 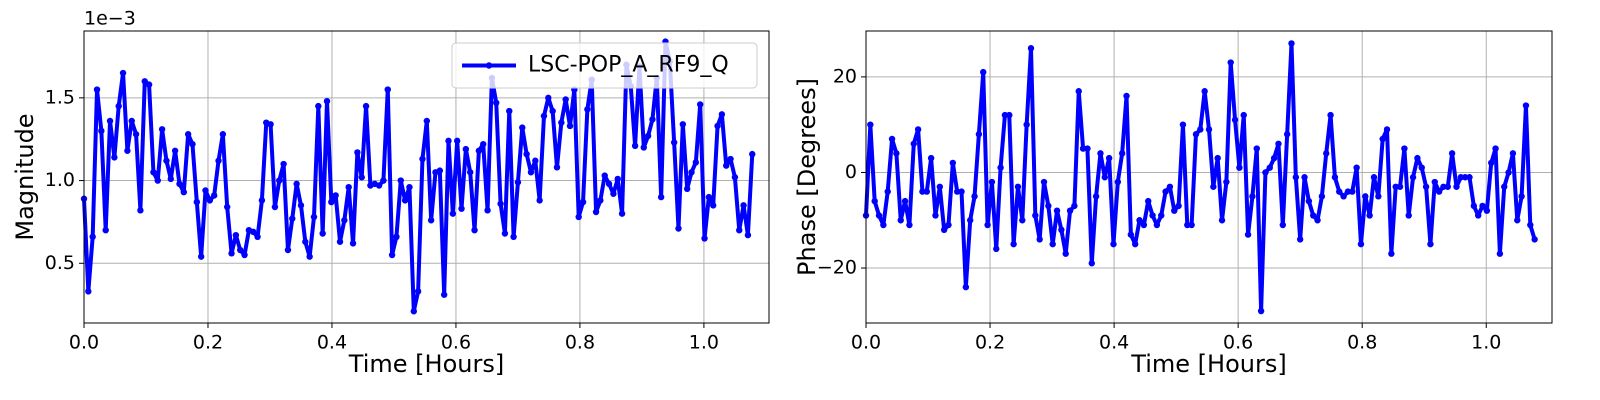 I want to click on y-tick-label: −20, so click(x=837, y=268).